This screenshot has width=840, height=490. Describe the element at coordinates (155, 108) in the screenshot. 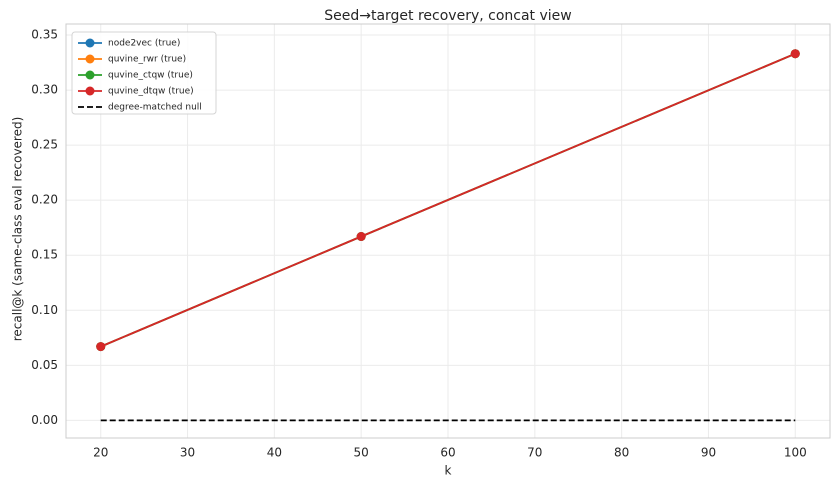

I see `legend-label: degree-matched null` at that location.